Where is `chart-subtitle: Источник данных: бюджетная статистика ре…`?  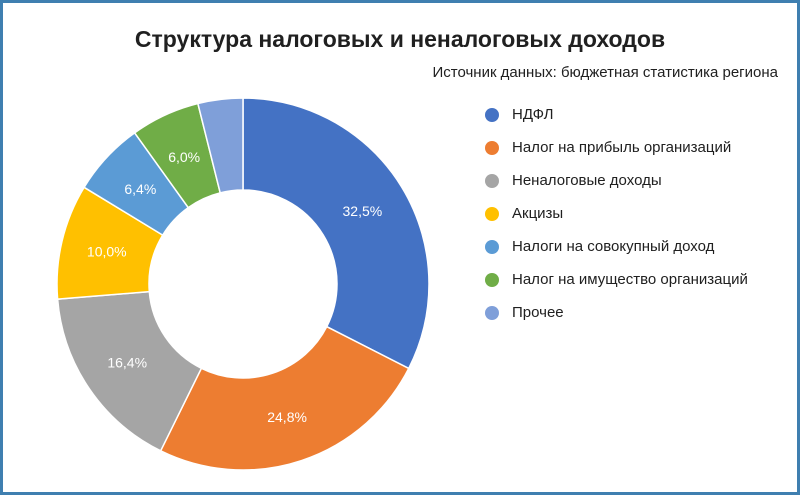
chart-subtitle: Источник данных: бюджетная статистика ре… is located at coordinates (605, 72).